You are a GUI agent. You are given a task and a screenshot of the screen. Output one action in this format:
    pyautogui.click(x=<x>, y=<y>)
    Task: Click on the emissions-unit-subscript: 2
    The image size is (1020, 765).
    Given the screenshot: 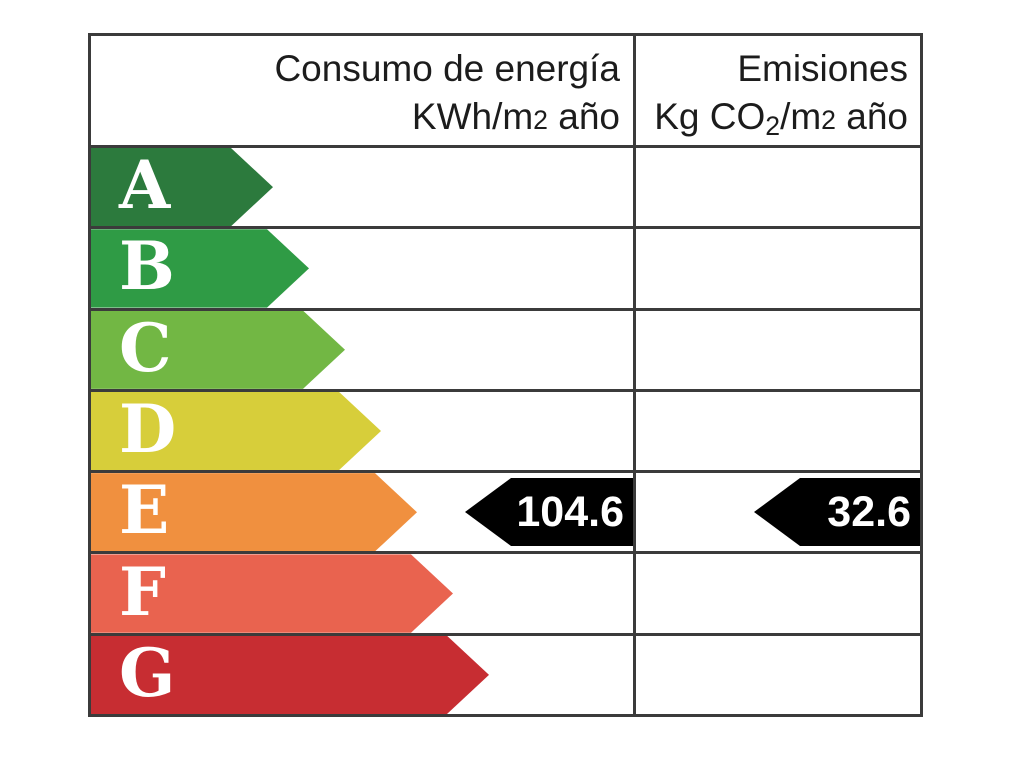 What is the action you would take?
    pyautogui.click(x=773, y=125)
    